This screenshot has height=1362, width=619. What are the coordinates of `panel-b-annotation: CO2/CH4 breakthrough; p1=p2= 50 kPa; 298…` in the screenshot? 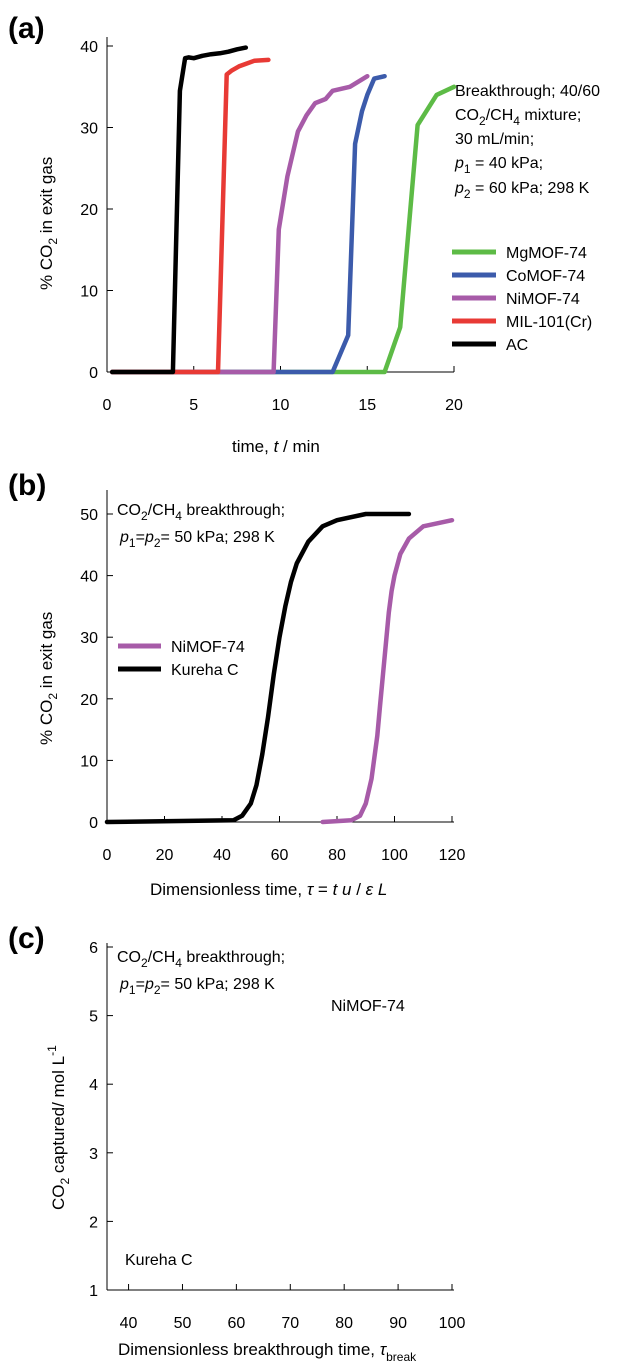 It's located at (201, 526).